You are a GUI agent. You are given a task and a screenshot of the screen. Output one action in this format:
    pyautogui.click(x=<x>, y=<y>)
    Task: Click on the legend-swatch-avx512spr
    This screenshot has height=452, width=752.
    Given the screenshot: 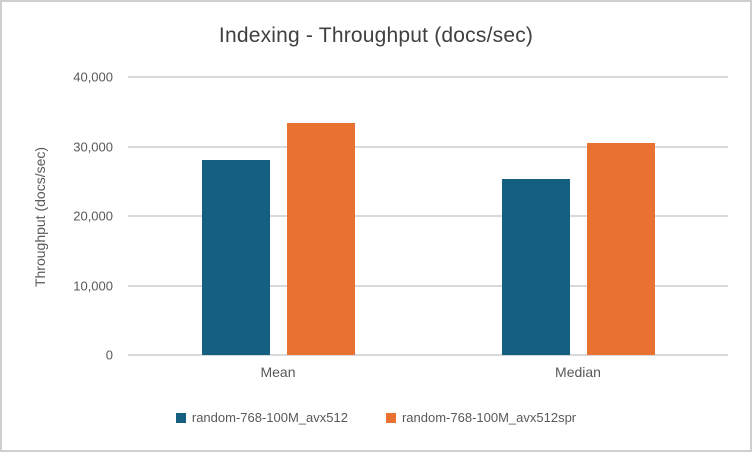 What is the action you would take?
    pyautogui.click(x=390, y=417)
    